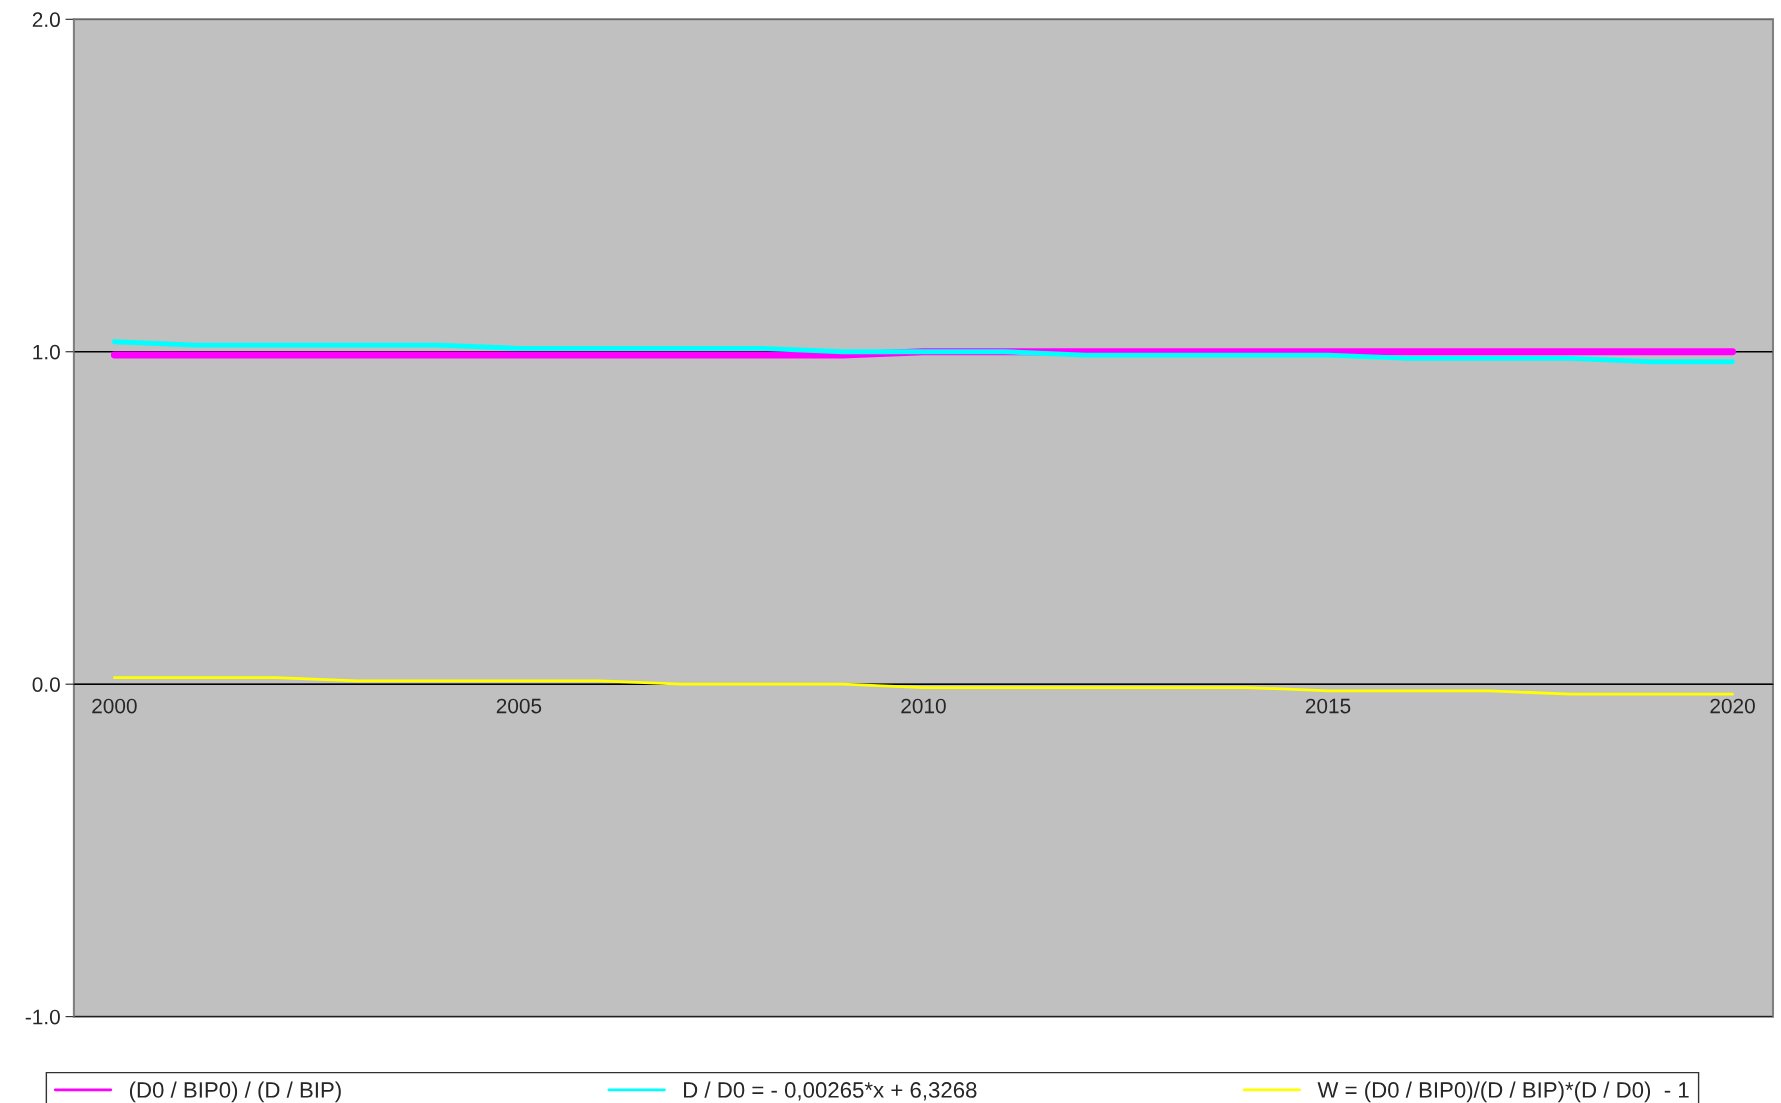 Image resolution: width=1781 pixels, height=1103 pixels. What do you see at coordinates (46, 20) in the screenshot?
I see `y-tick-label: 2.0` at bounding box center [46, 20].